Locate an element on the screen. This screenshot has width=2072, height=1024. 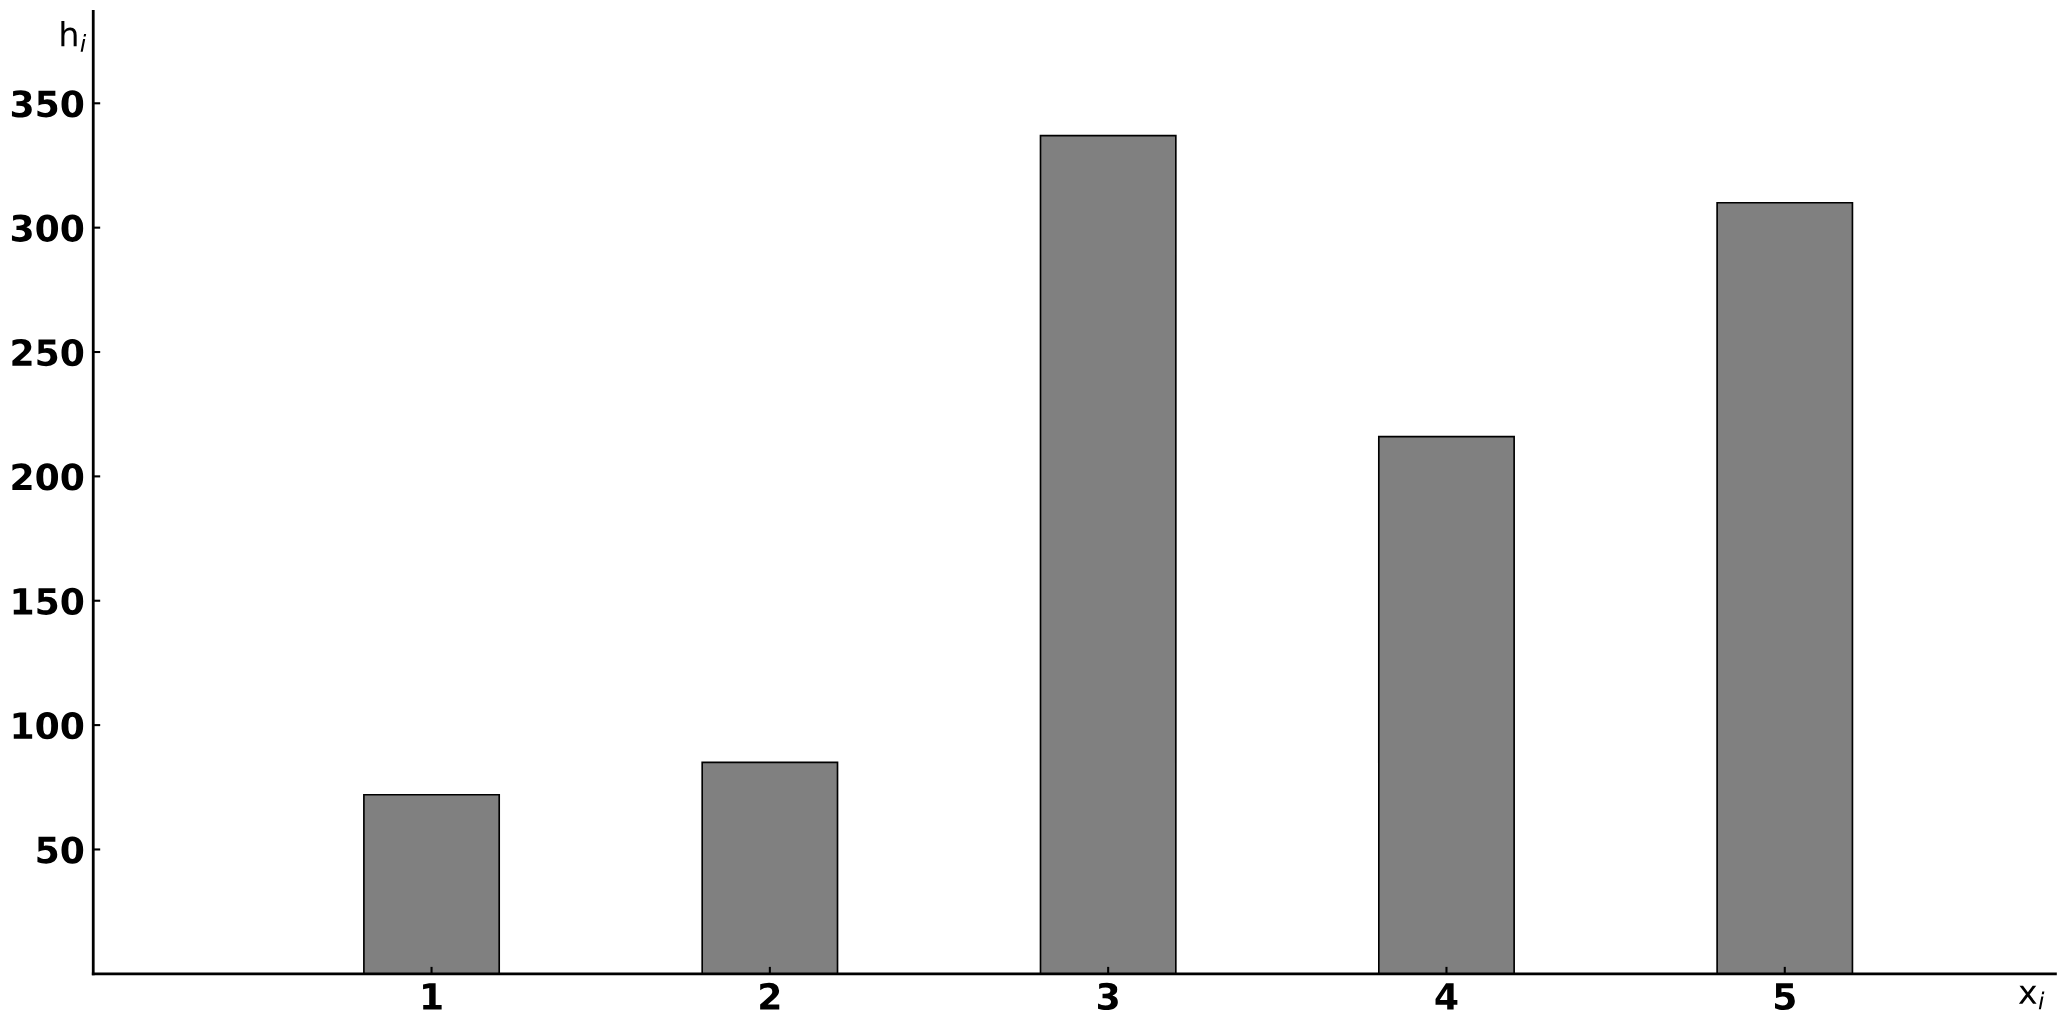
y-tick-label: 250 is located at coordinates (48, 352).